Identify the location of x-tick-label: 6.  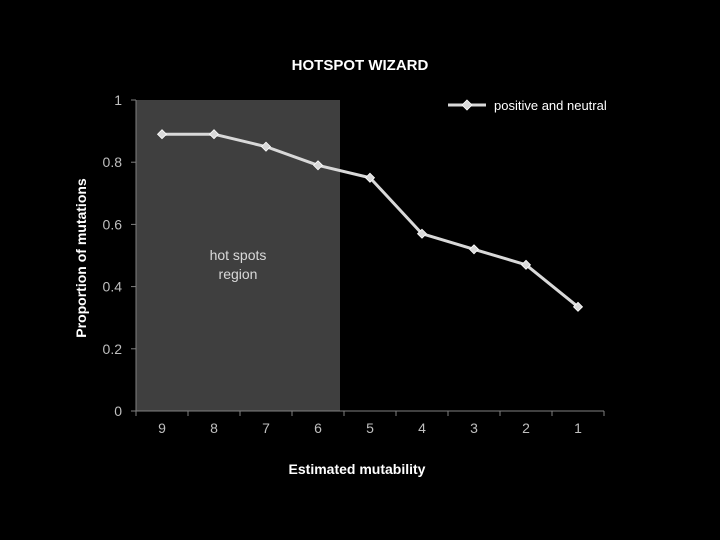
(318, 428).